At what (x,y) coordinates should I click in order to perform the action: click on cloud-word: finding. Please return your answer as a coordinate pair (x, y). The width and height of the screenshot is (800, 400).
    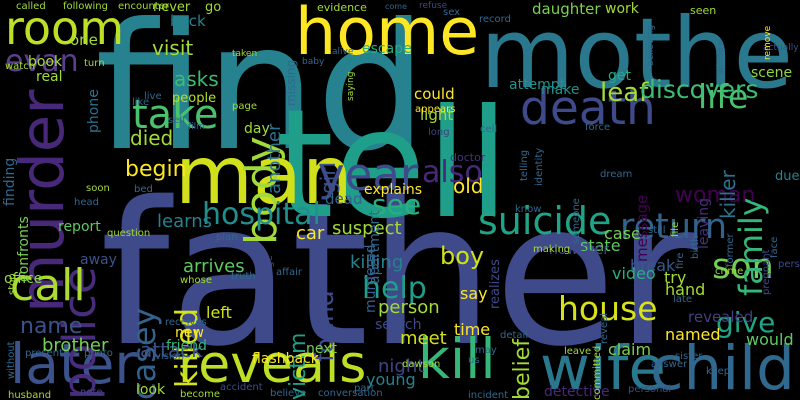
    Looking at the image, I should click on (10, 182).